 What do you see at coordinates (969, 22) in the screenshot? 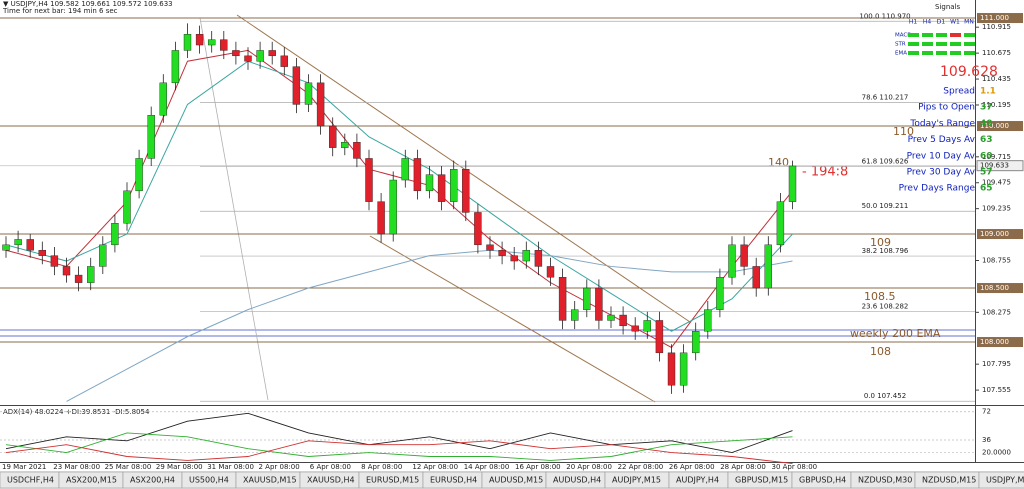
I see `signal-timeframe: MN` at bounding box center [969, 22].